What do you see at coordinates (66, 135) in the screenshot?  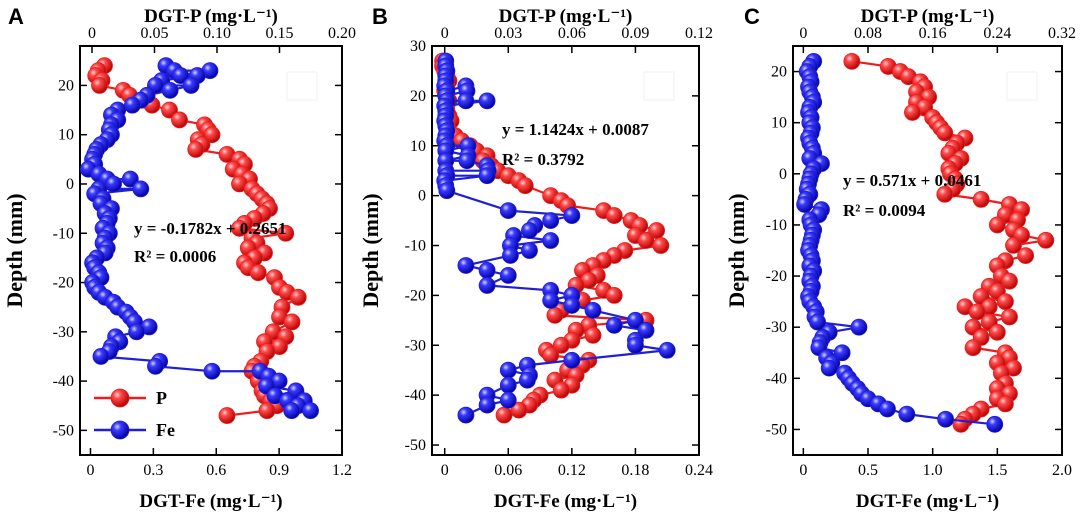 I see `y-tick-label: 10` at bounding box center [66, 135].